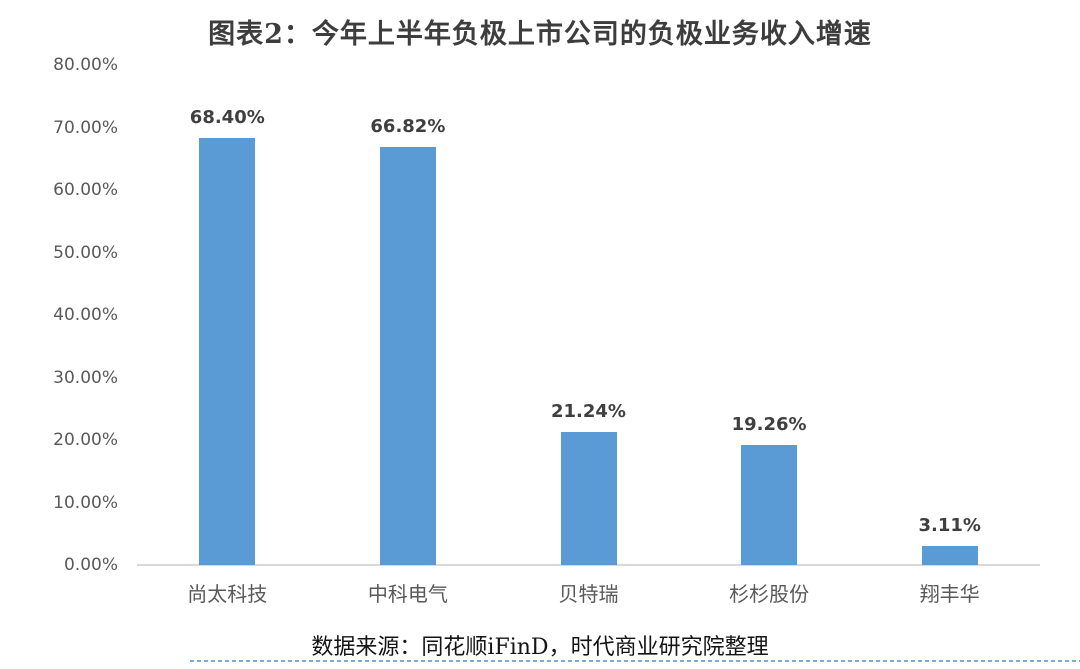  What do you see at coordinates (588, 594) in the screenshot?
I see `x-axis-category-label: 贝特瑞` at bounding box center [588, 594].